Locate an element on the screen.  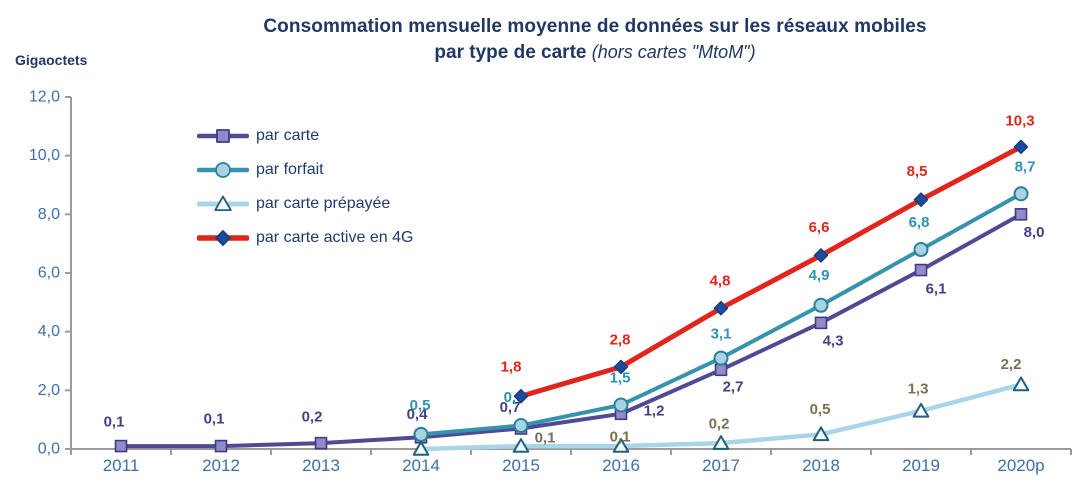
data-label: 6,1 is located at coordinates (936, 289).